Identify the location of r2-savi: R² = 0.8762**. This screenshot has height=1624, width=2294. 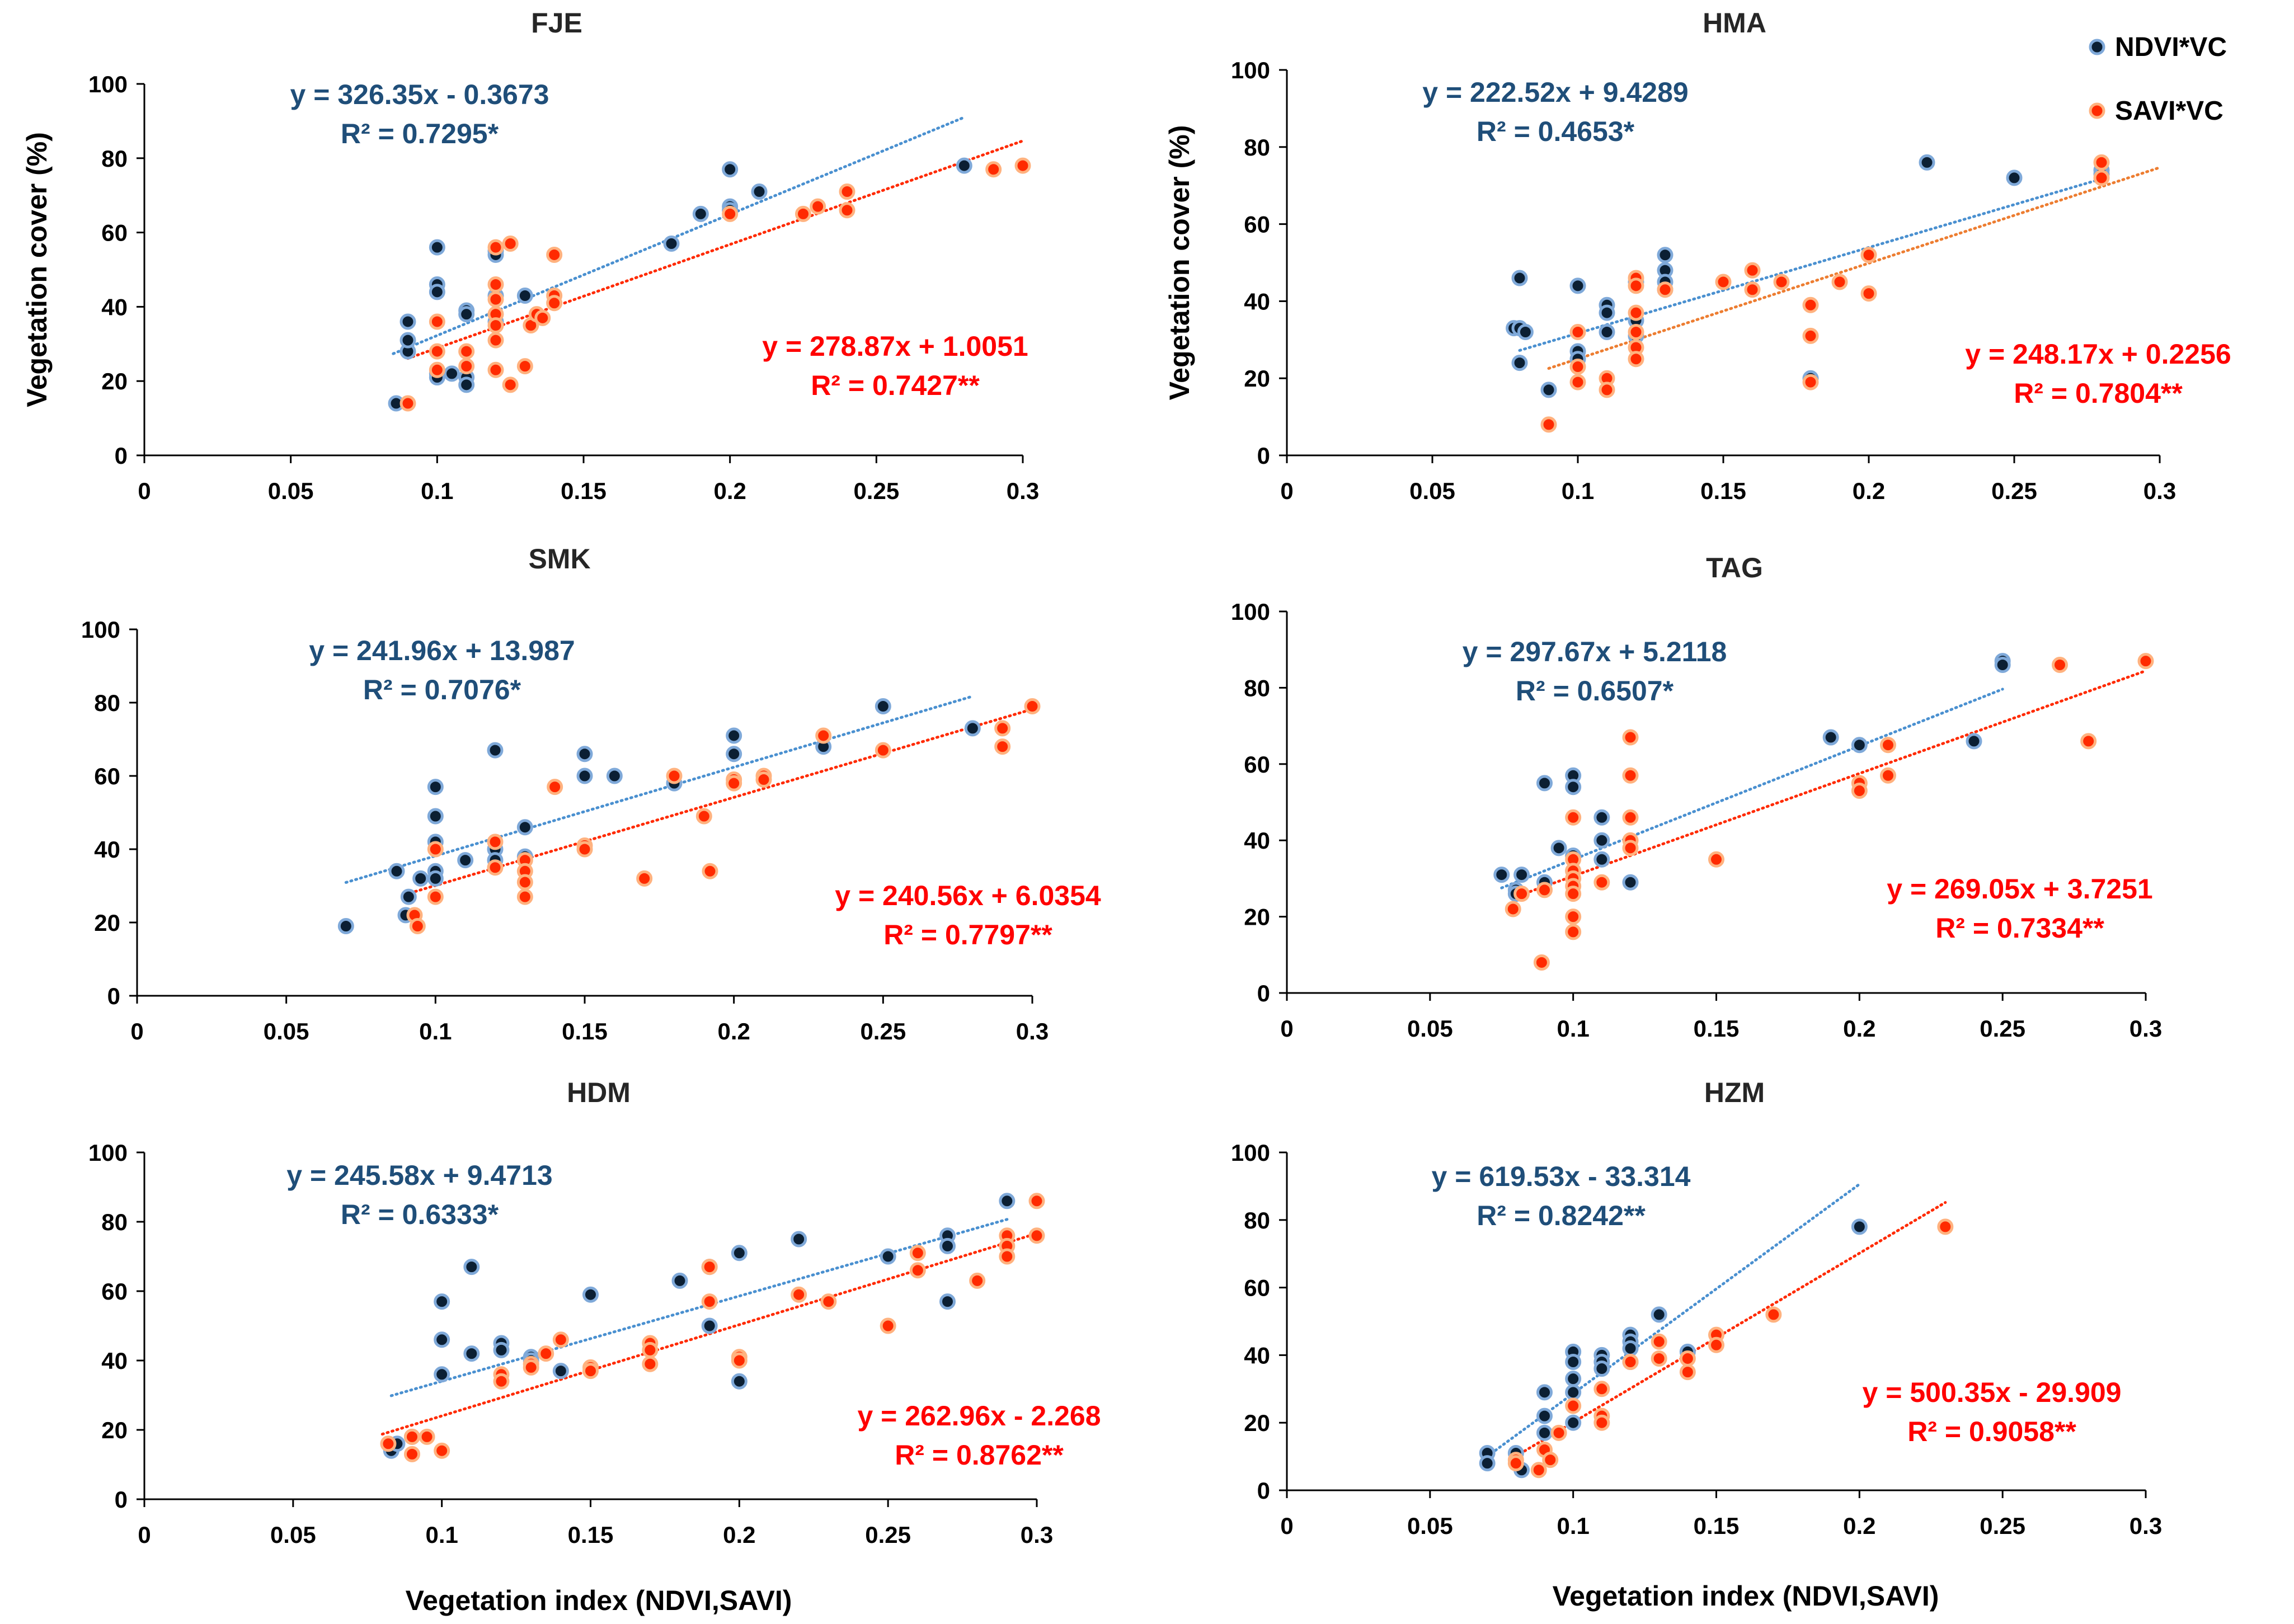
(979, 1455).